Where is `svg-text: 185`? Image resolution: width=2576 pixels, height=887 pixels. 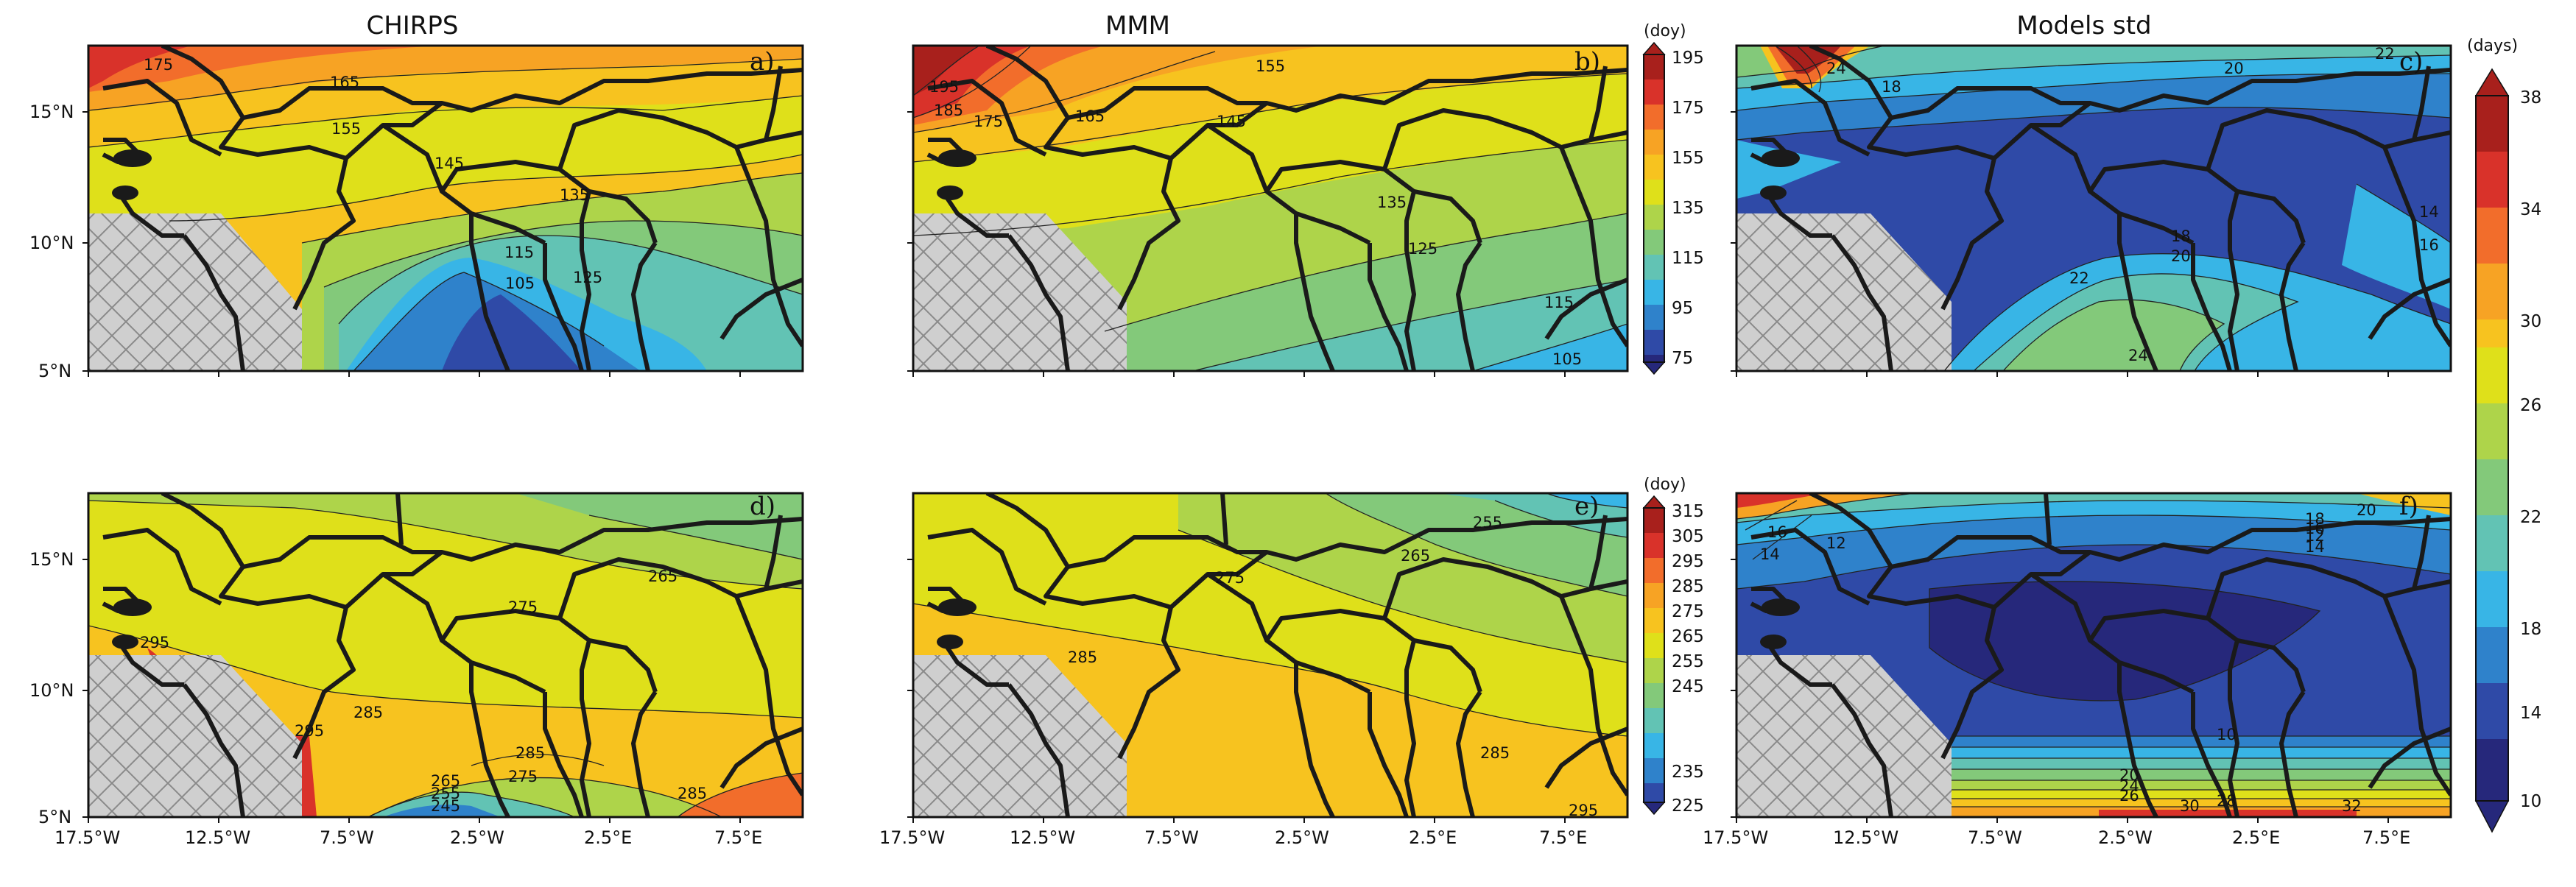 svg-text: 185 is located at coordinates (948, 111).